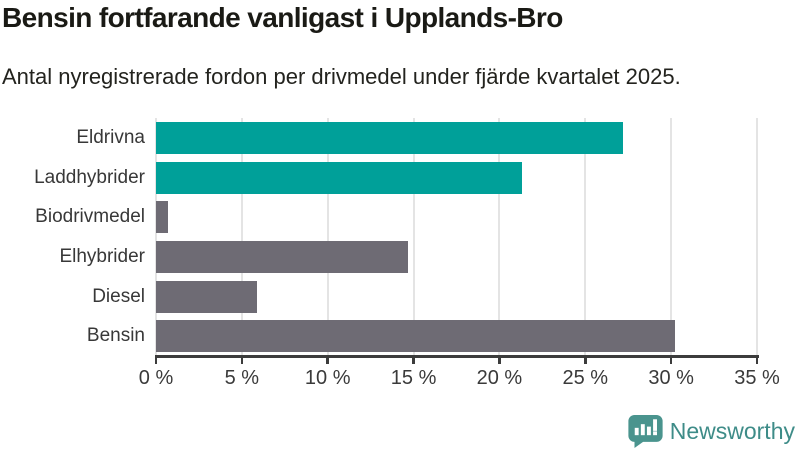 Image resolution: width=800 pixels, height=450 pixels. What do you see at coordinates (110, 137) in the screenshot?
I see `category-label: Eldrivna` at bounding box center [110, 137].